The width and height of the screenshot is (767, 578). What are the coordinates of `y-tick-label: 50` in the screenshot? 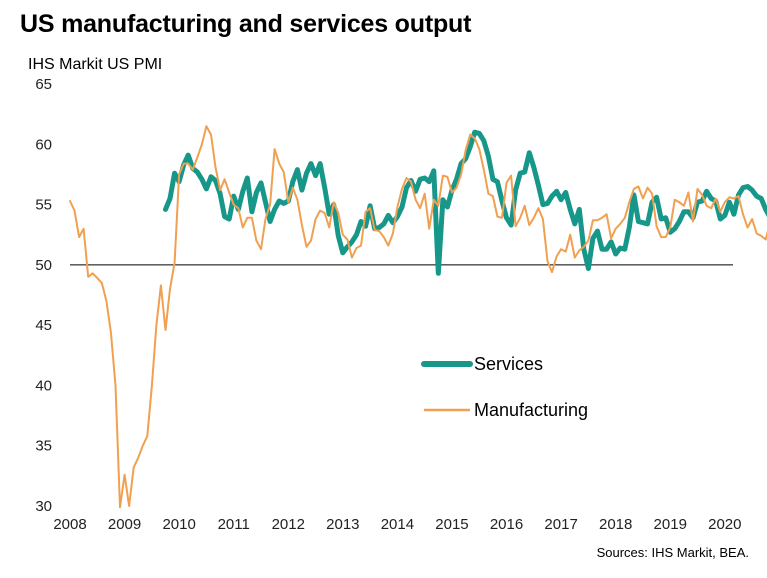 It's located at (43, 265).